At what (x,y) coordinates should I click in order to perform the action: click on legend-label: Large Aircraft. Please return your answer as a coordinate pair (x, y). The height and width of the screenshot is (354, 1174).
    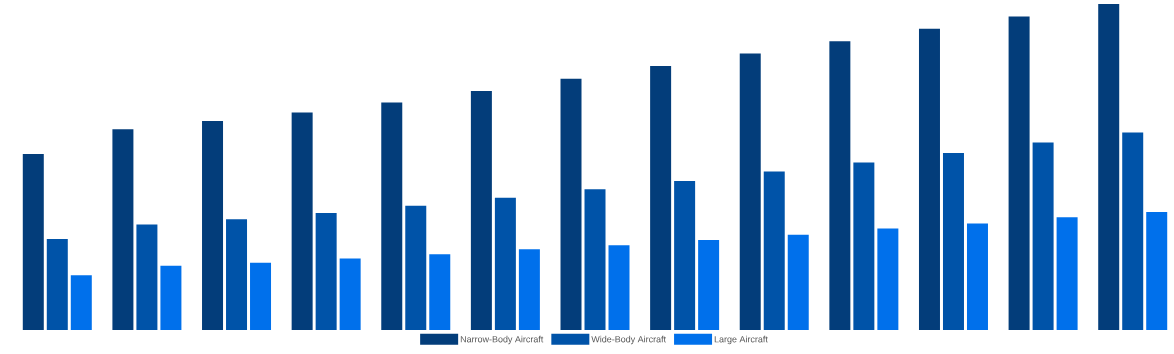
    Looking at the image, I should click on (741, 340).